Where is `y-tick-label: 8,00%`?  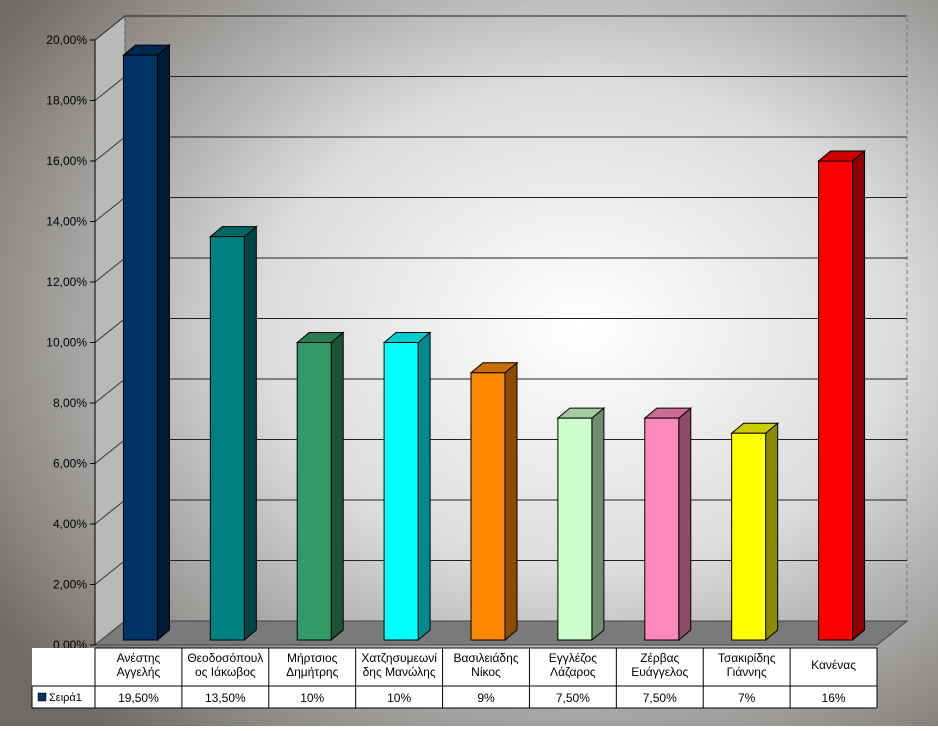 y-tick-label: 8,00% is located at coordinates (70, 403).